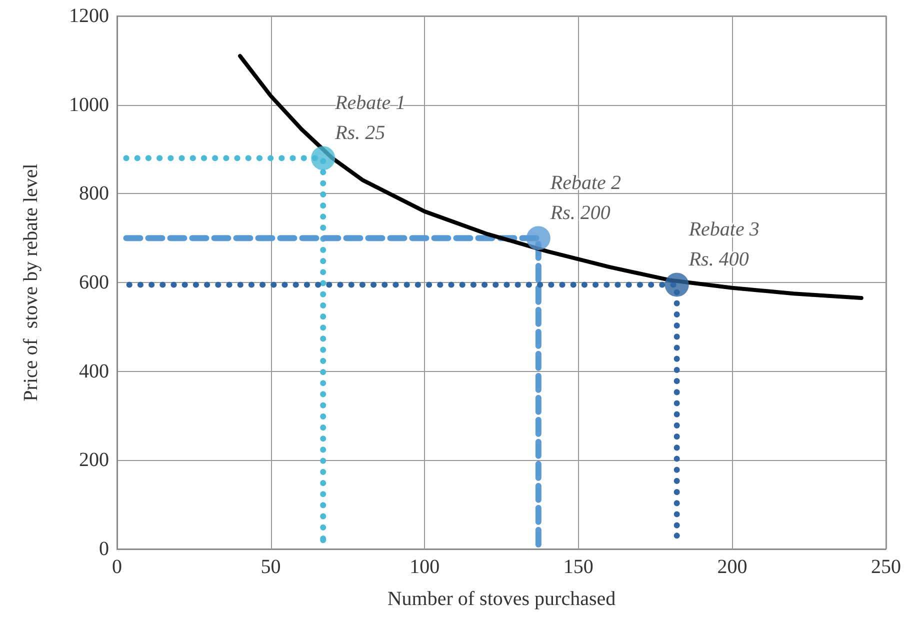  Describe the element at coordinates (89, 105) in the screenshot. I see `y-tick-label: 1000` at that location.